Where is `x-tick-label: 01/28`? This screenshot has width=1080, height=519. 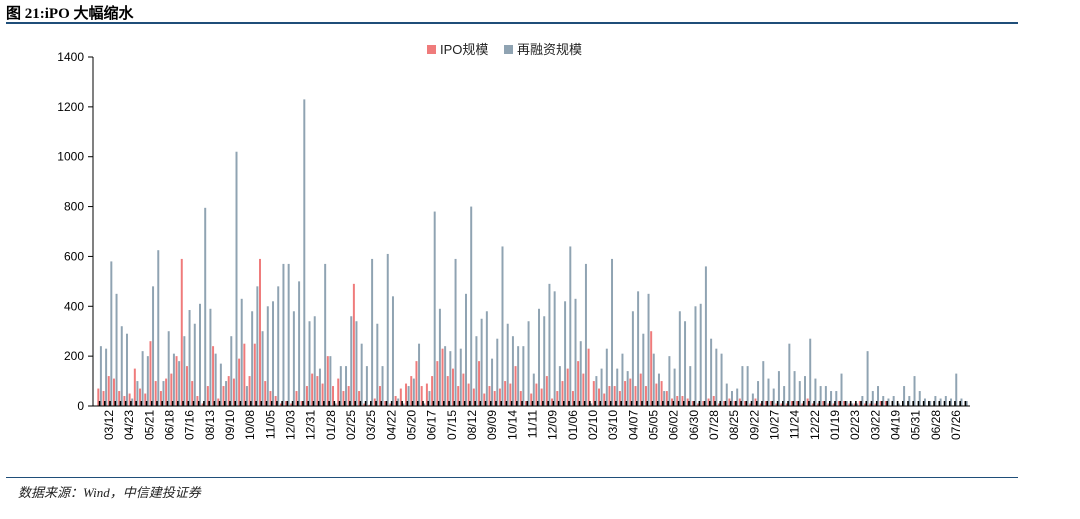 x-tick-label: 01/28 is located at coordinates (331, 425).